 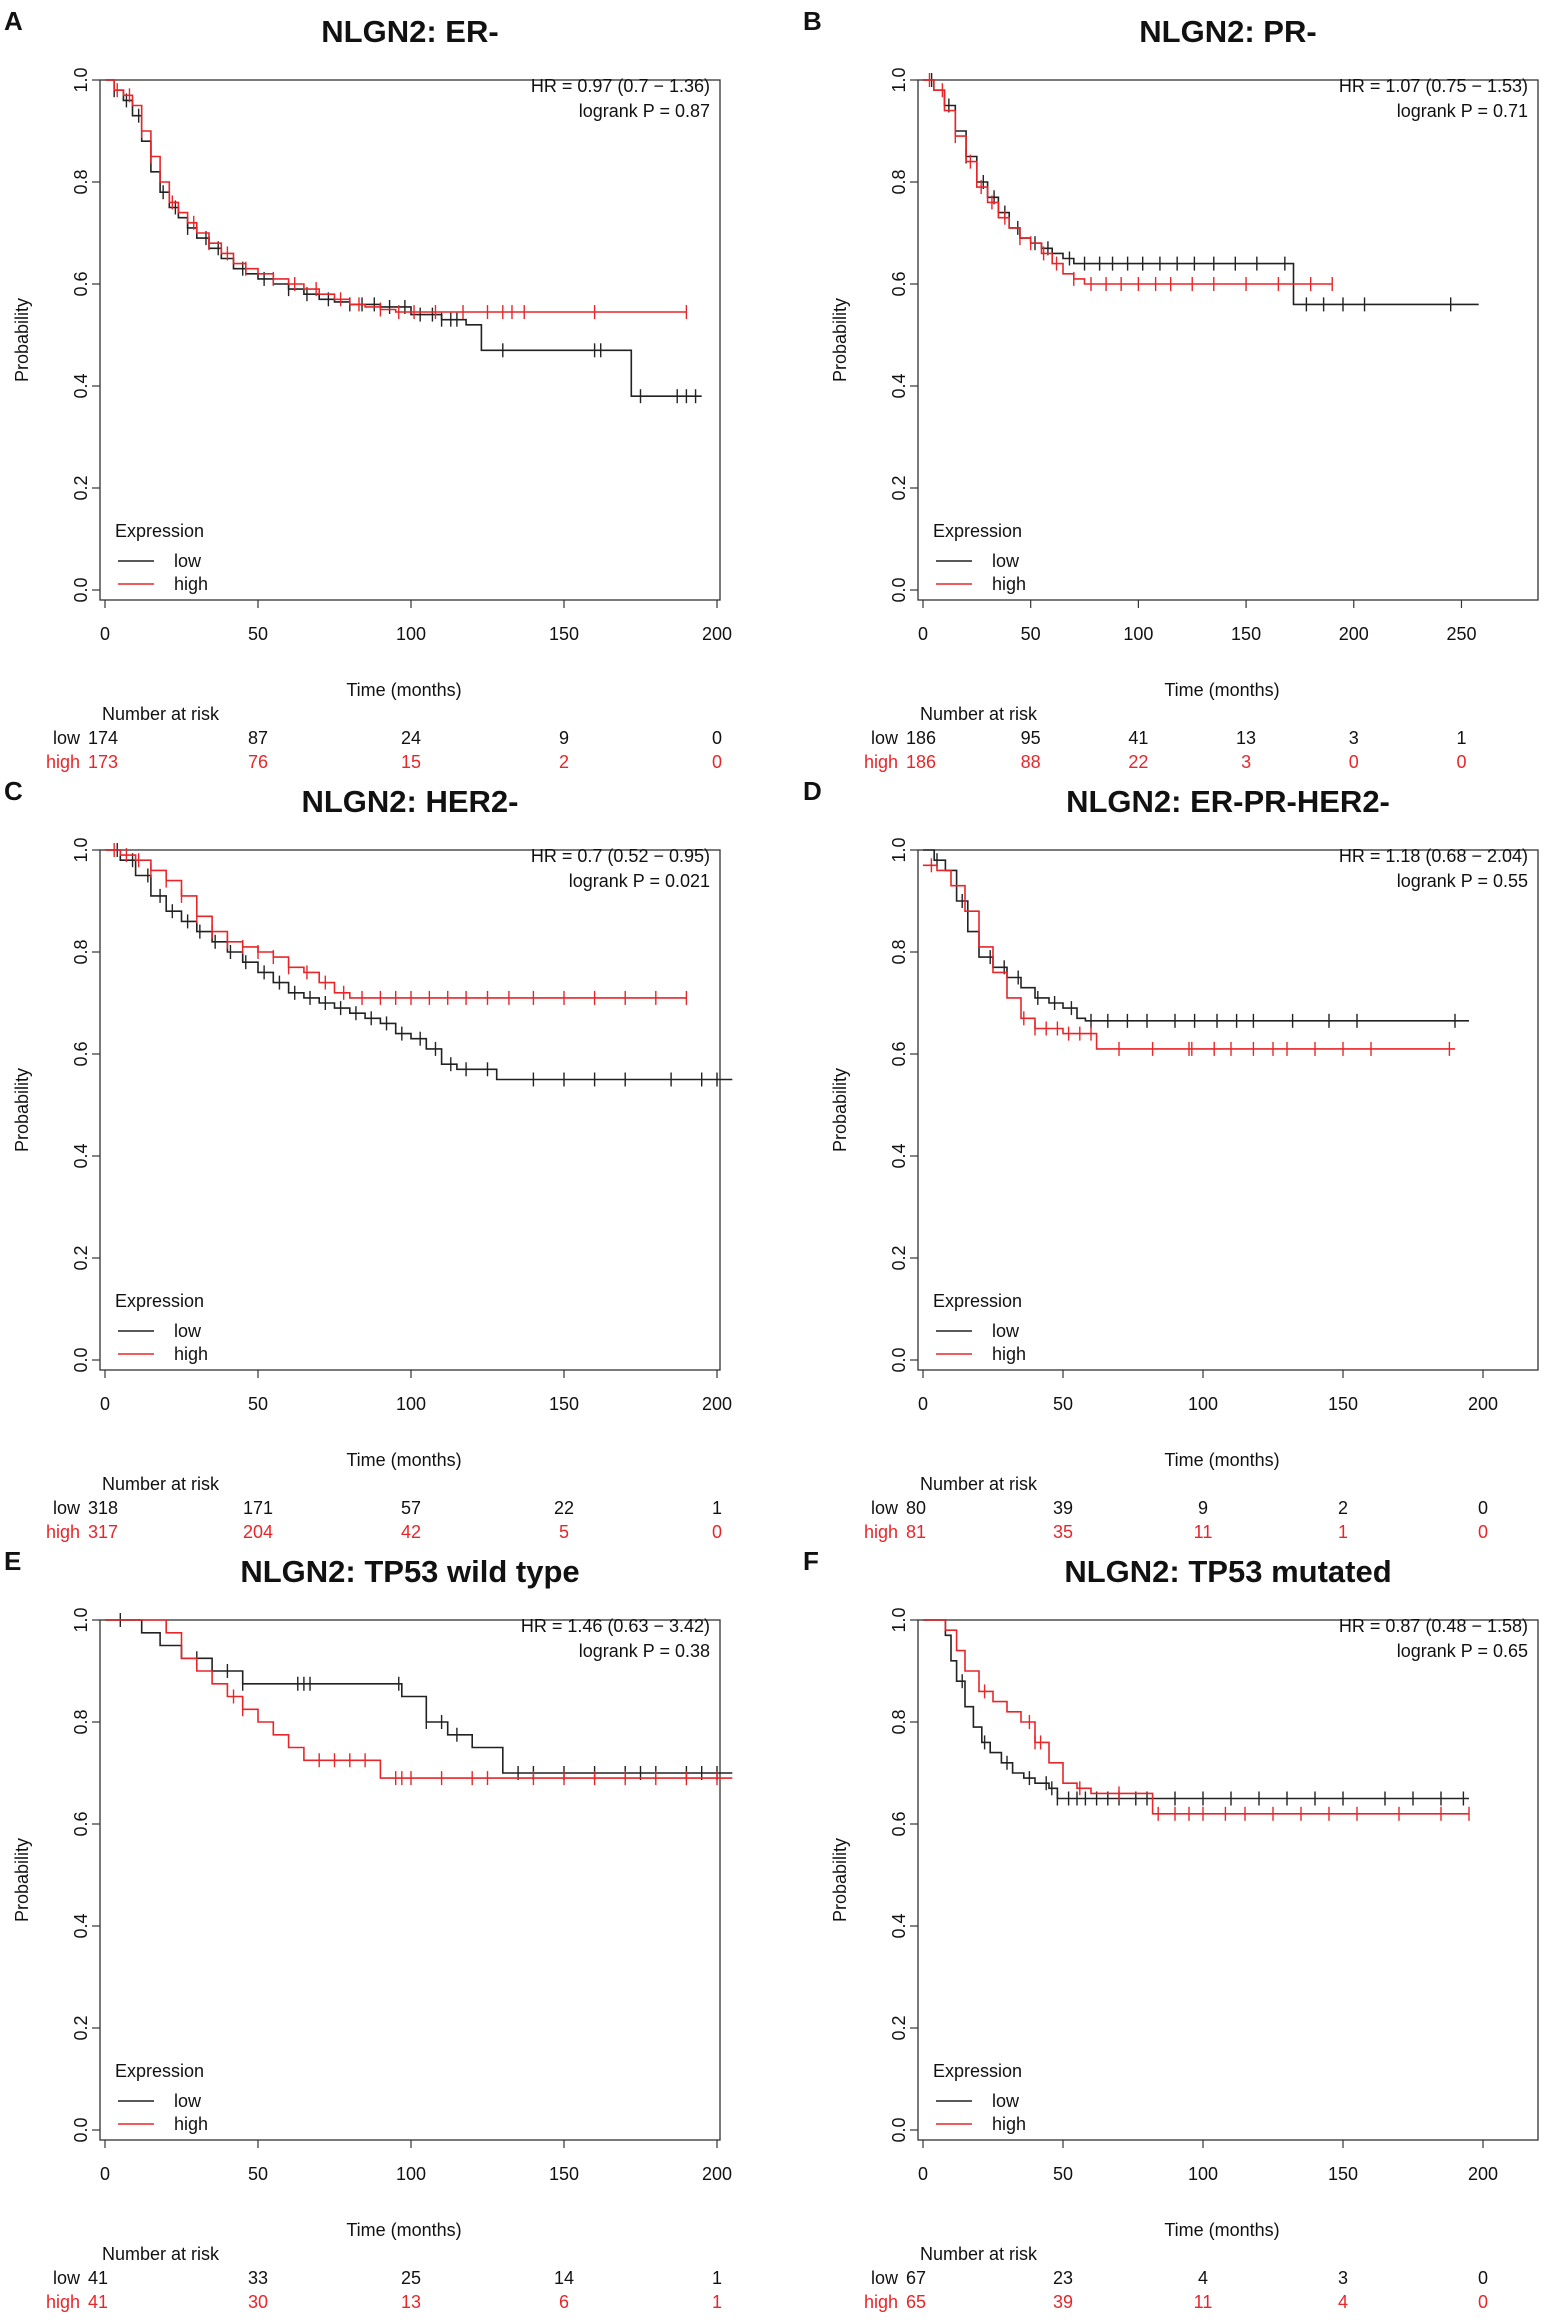 I want to click on risk-value-high: 317, so click(x=103, y=1532).